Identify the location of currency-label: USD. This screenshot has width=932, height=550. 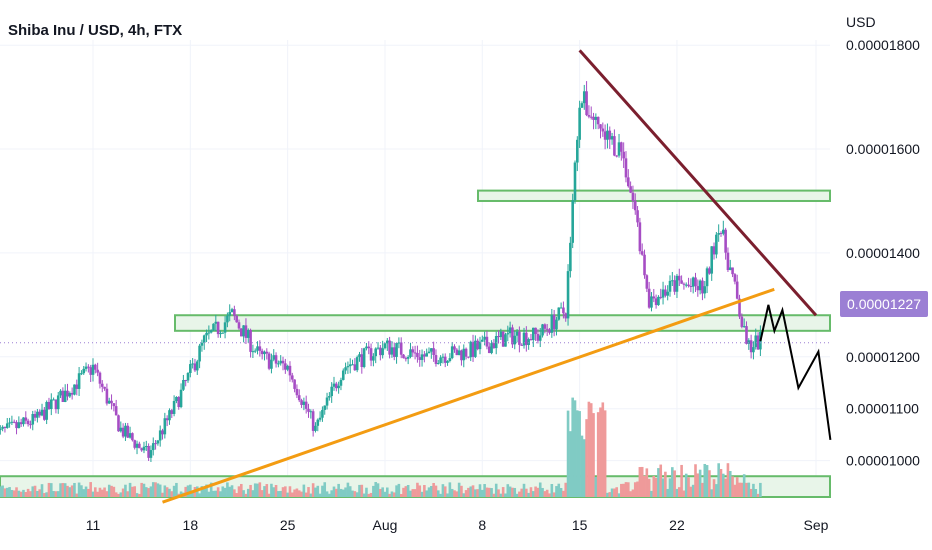
(861, 22).